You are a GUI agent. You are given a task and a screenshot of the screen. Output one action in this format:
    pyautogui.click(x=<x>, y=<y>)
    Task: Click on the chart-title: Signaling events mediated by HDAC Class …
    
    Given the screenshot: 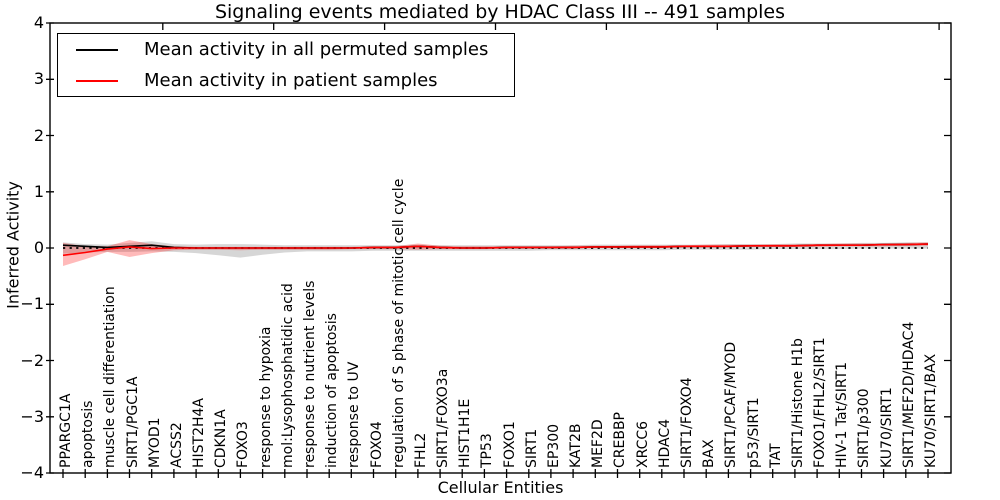 What is the action you would take?
    pyautogui.click(x=500, y=12)
    